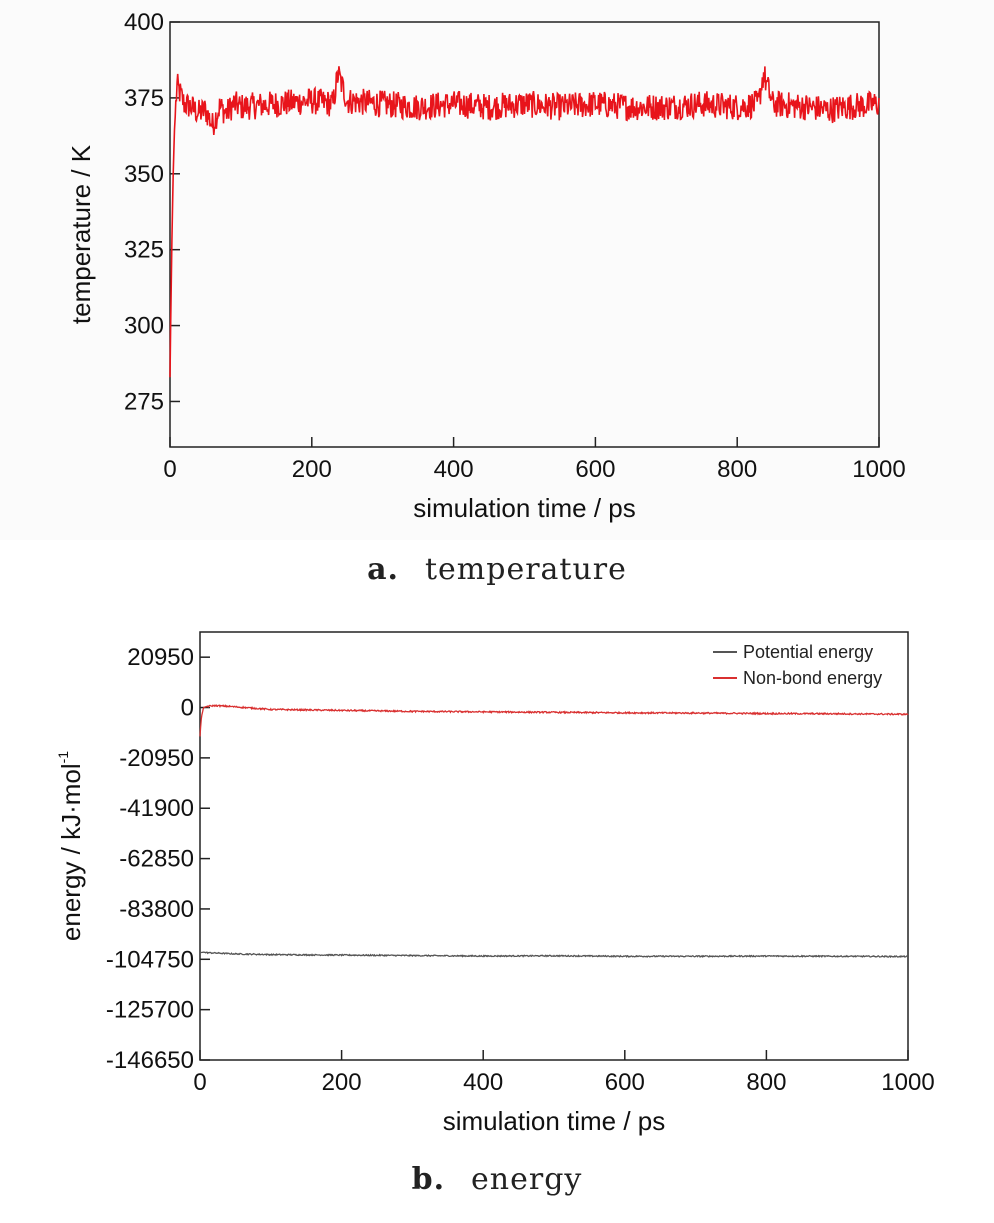  What do you see at coordinates (907, 1082) in the screenshot?
I see `energy-x-tick-label: 1000` at bounding box center [907, 1082].